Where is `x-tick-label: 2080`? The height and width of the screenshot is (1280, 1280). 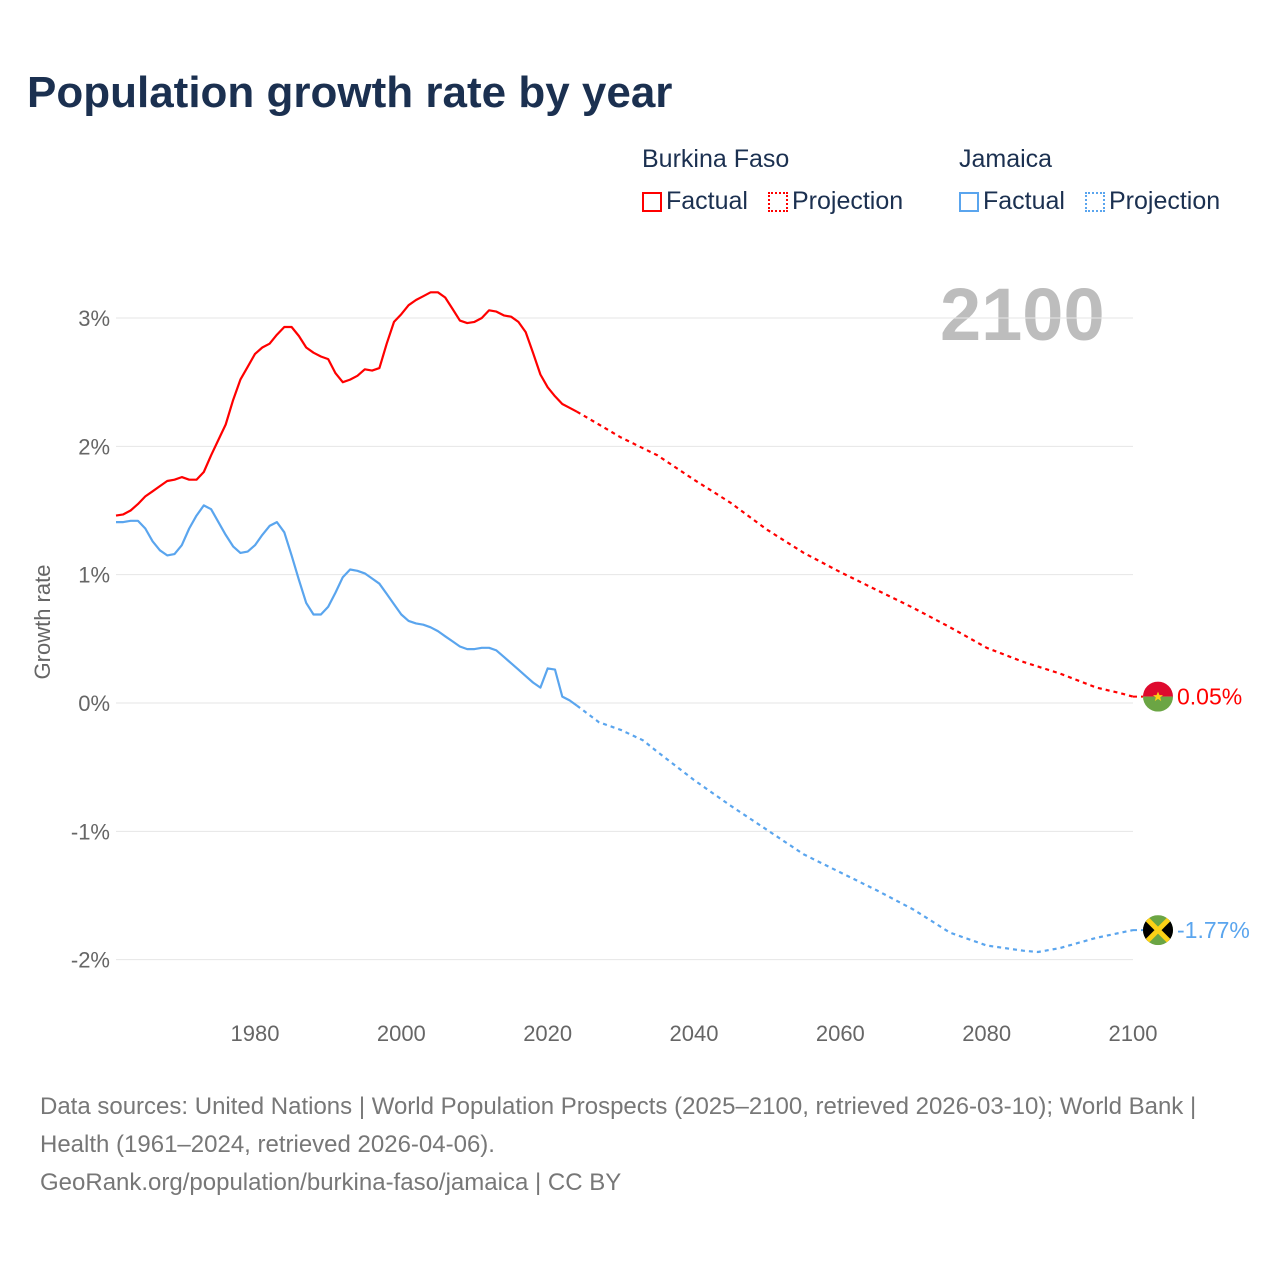
x-tick-label: 2080 is located at coordinates (986, 1033).